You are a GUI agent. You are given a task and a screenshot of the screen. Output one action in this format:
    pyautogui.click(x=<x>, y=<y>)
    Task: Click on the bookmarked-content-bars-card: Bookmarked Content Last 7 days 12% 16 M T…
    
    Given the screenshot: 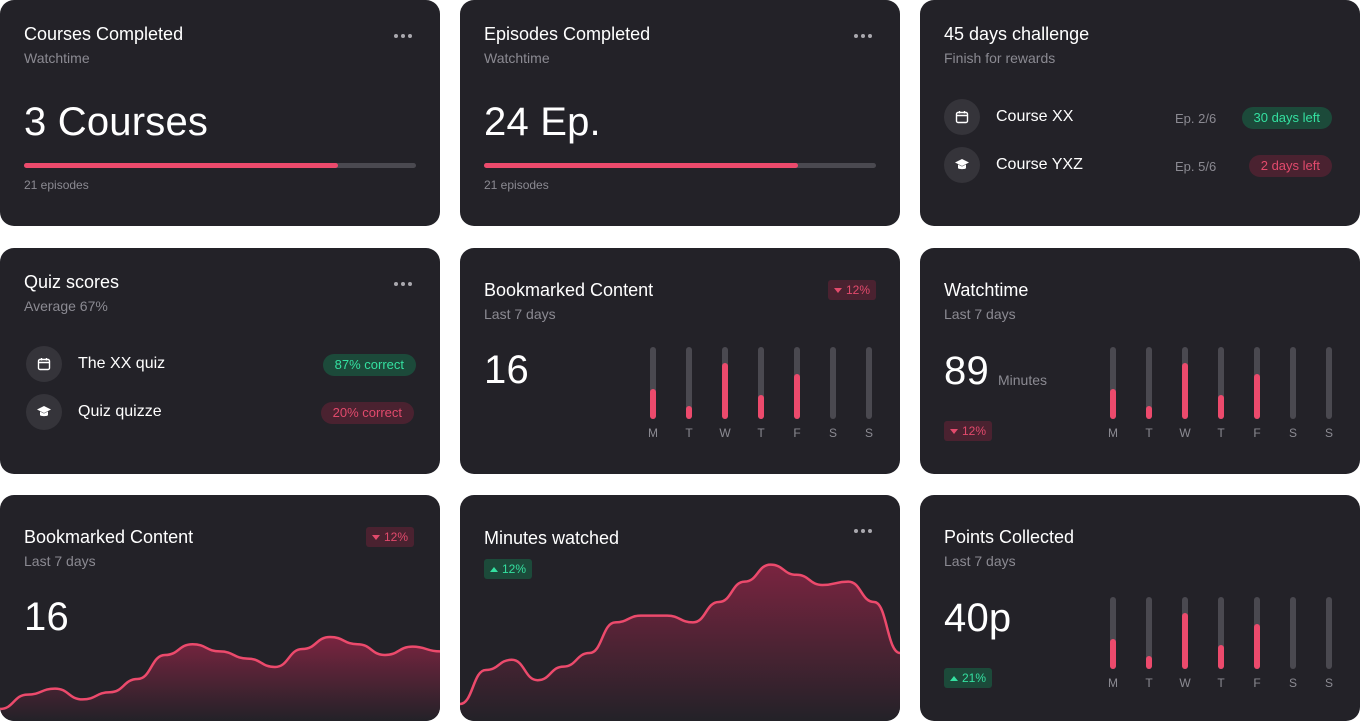 What is the action you would take?
    pyautogui.click(x=680, y=361)
    